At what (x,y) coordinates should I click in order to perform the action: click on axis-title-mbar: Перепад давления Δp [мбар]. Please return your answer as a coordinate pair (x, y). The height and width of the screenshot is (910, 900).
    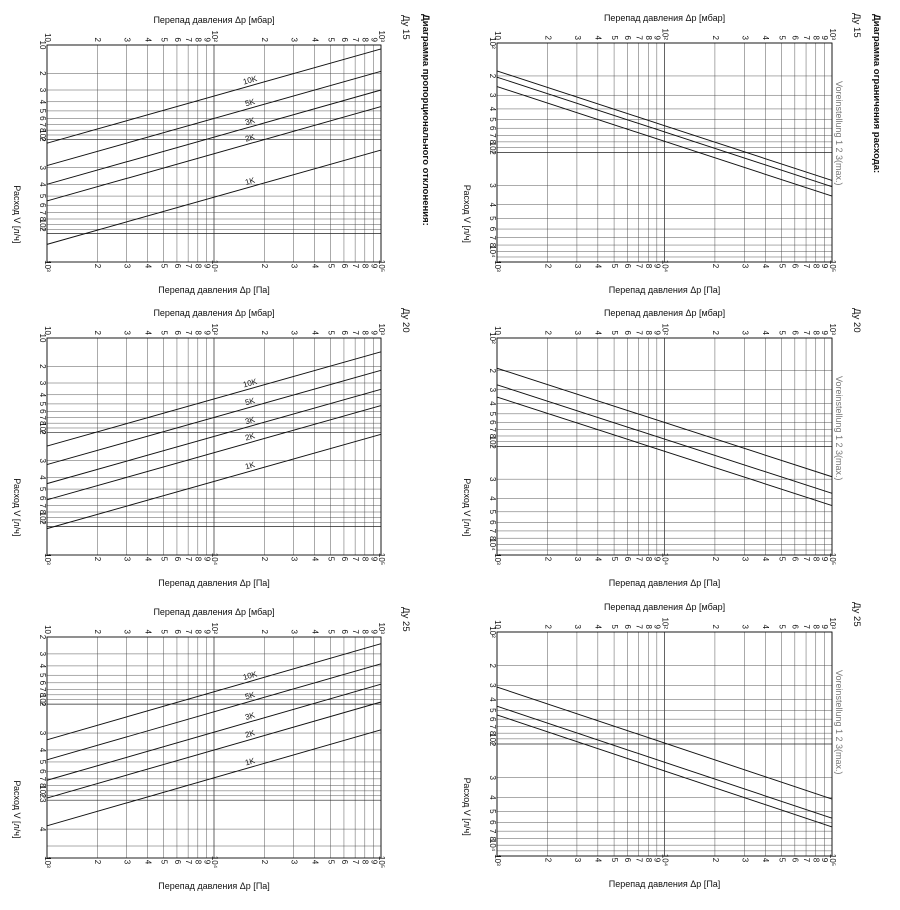
    Looking at the image, I should click on (664, 607).